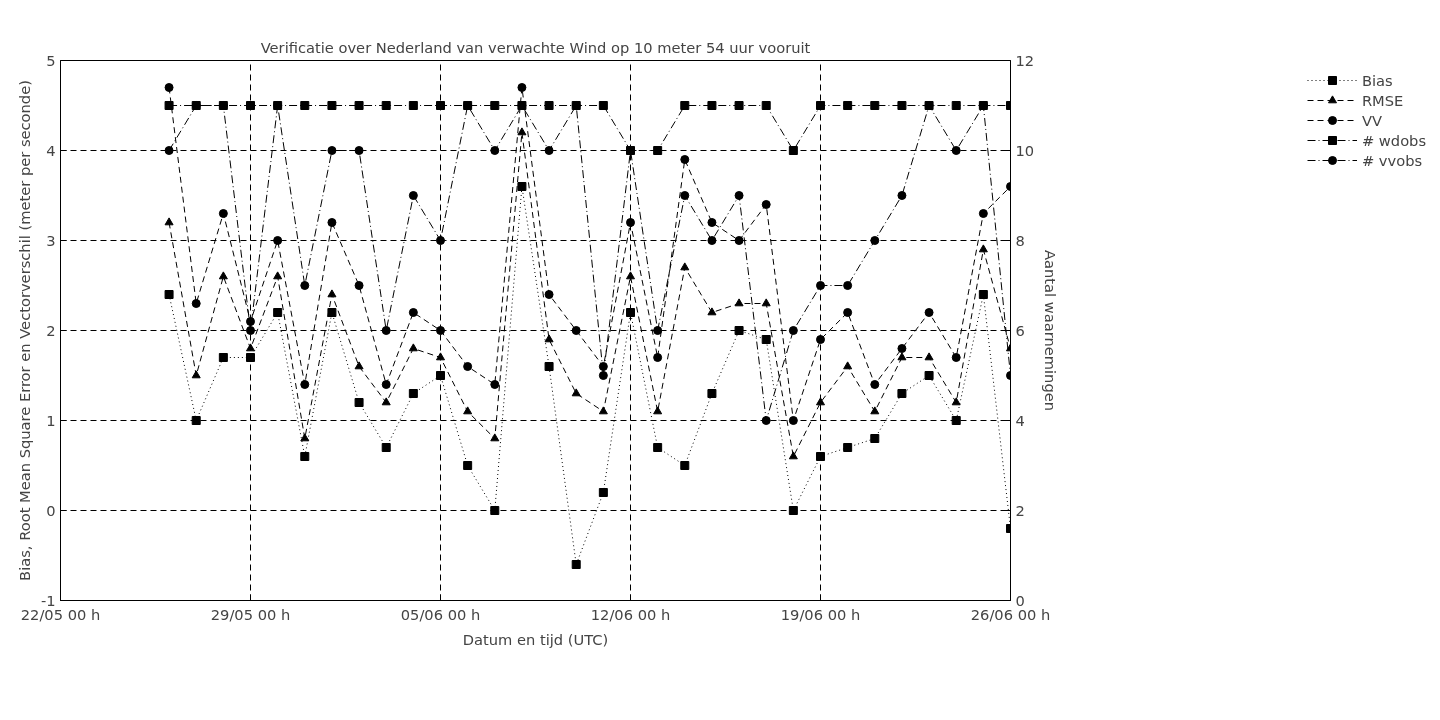  What do you see at coordinates (630, 614) in the screenshot?
I see `x-tick-label: 12/06 00 h` at bounding box center [630, 614].